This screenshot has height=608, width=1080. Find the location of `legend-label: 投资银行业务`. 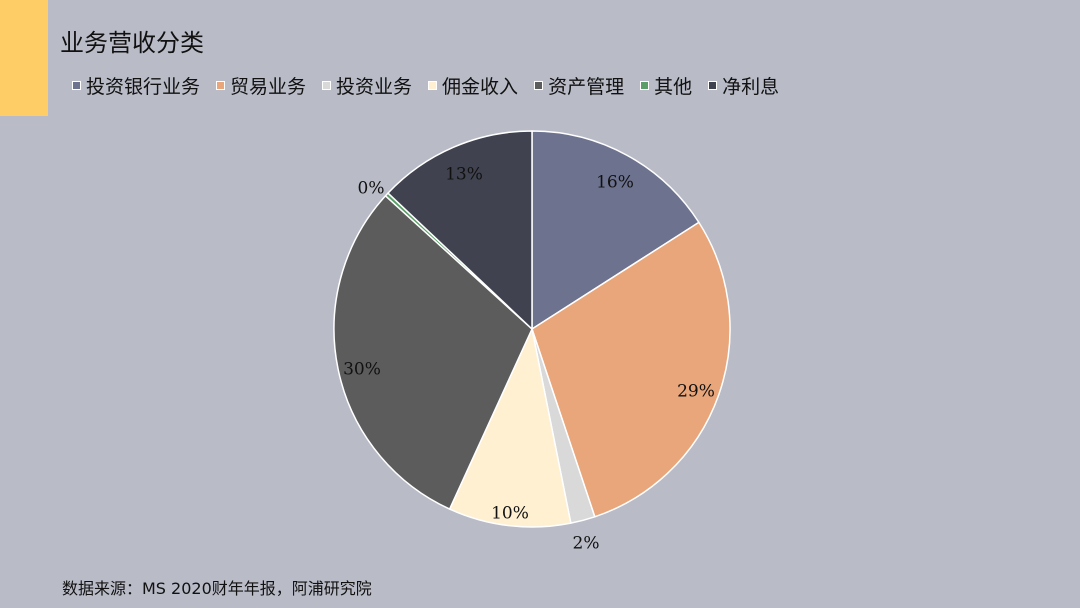

legend-label: 投资银行业务 is located at coordinates (143, 87).